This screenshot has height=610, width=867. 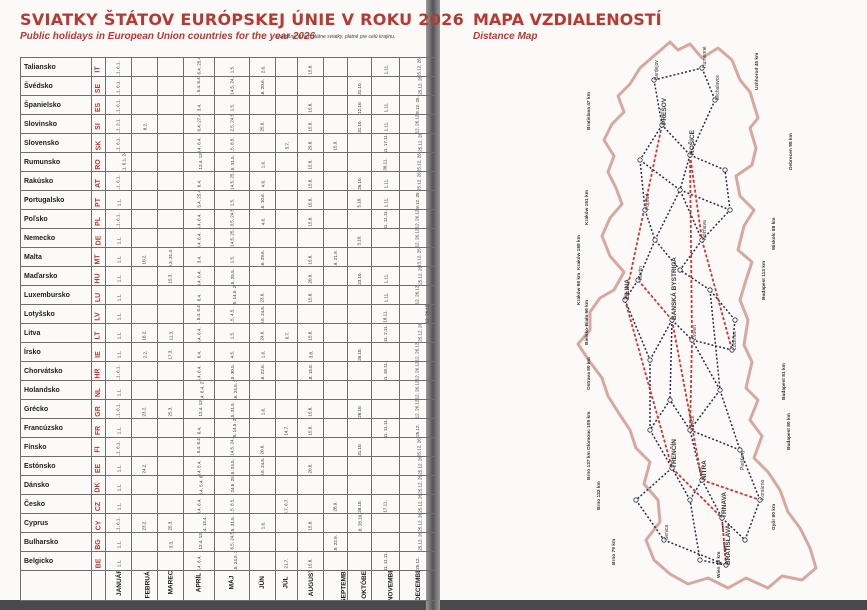 I want to click on date-cell-text: 31.10., so click(x=359, y=126).